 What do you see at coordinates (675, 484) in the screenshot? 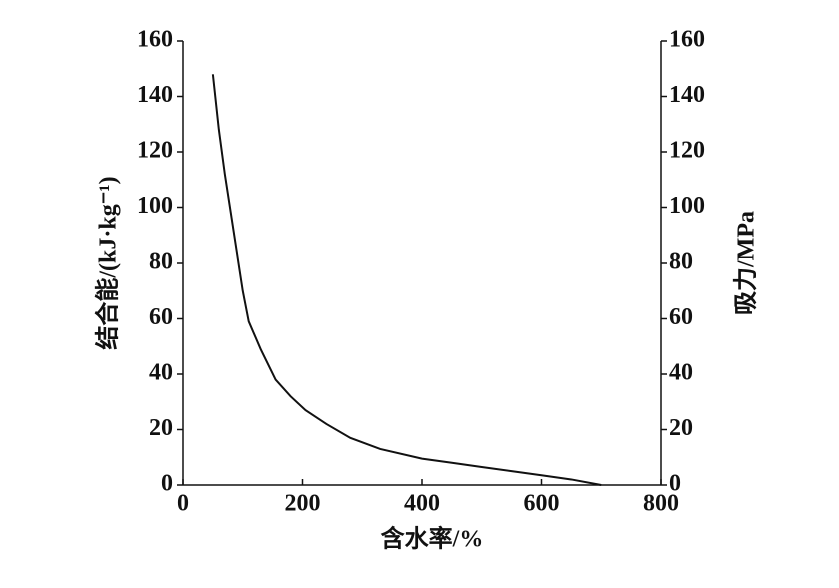
I see `y2-tick-label: 0` at bounding box center [675, 484].